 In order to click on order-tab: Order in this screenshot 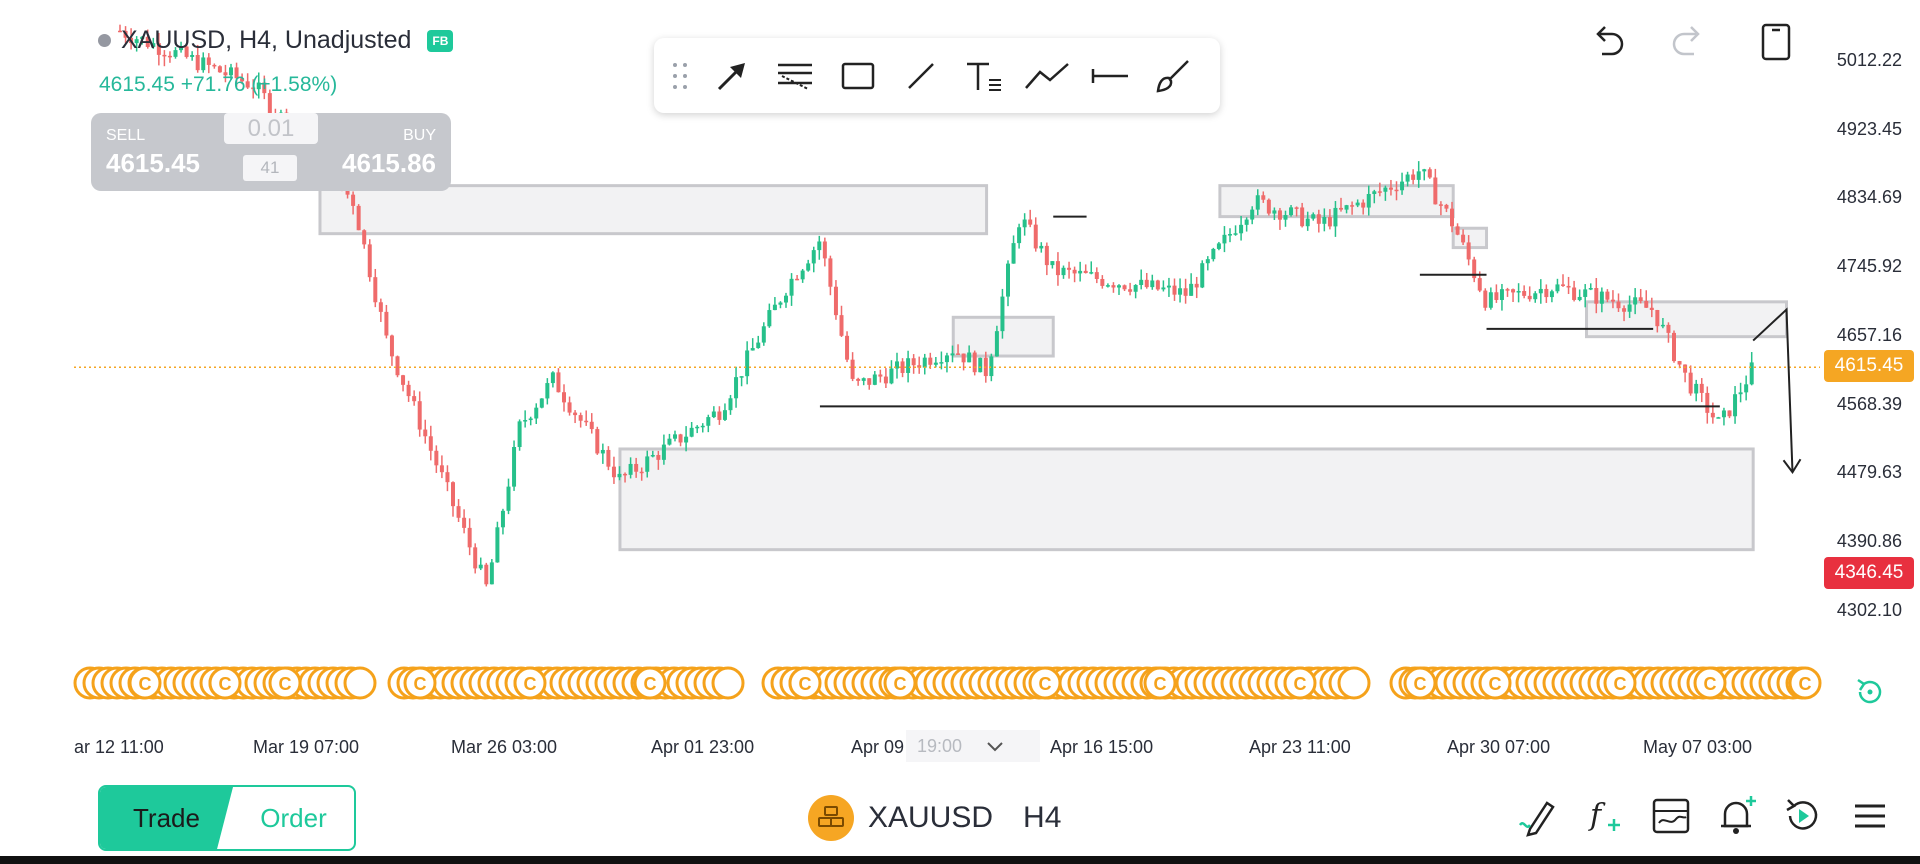, I will do `click(293, 817)`.